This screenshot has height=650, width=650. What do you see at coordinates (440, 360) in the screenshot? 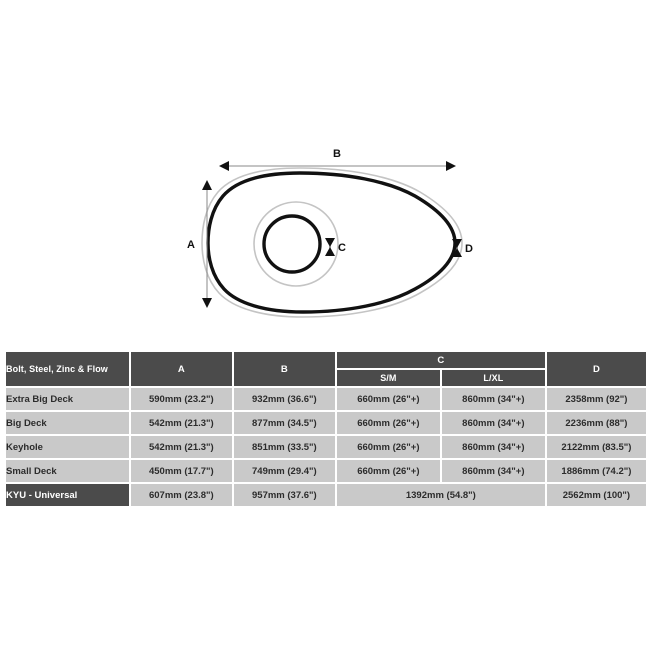
I see `header-column-c: C` at bounding box center [440, 360].